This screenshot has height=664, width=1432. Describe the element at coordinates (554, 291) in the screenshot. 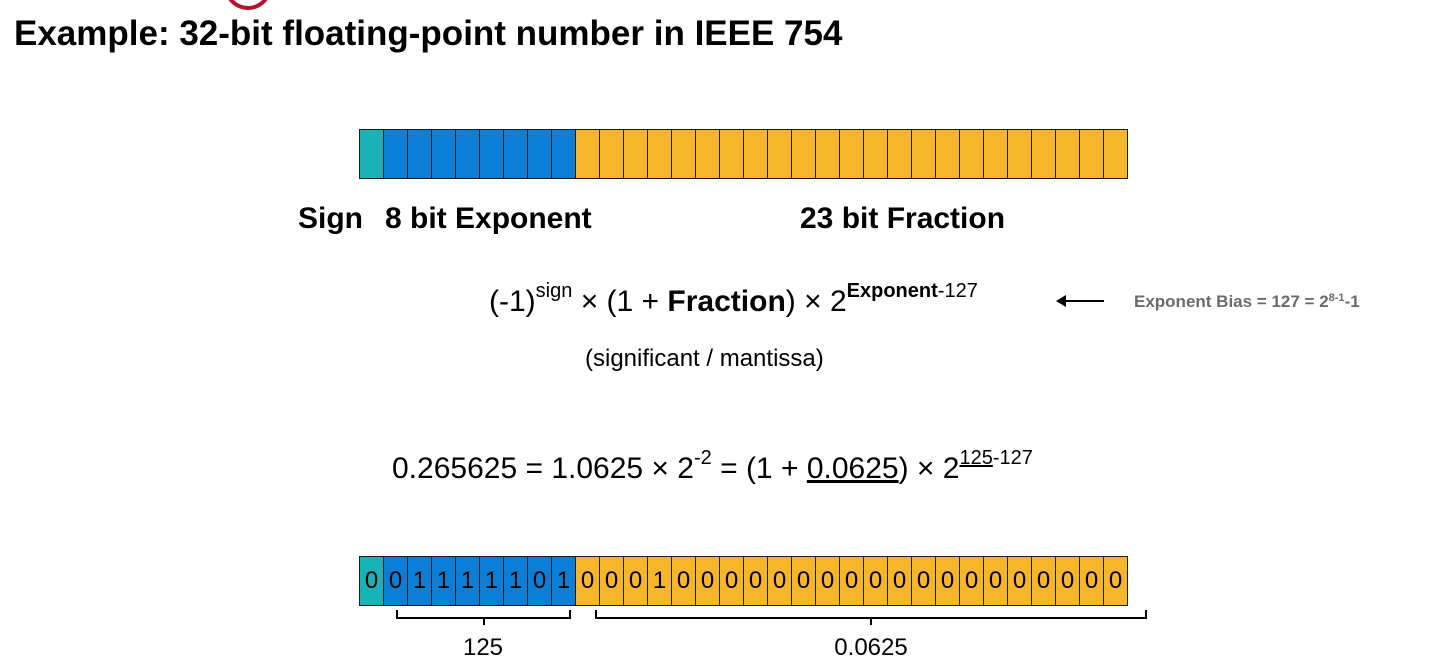

I see `formula-sign-exponent: sign` at that location.